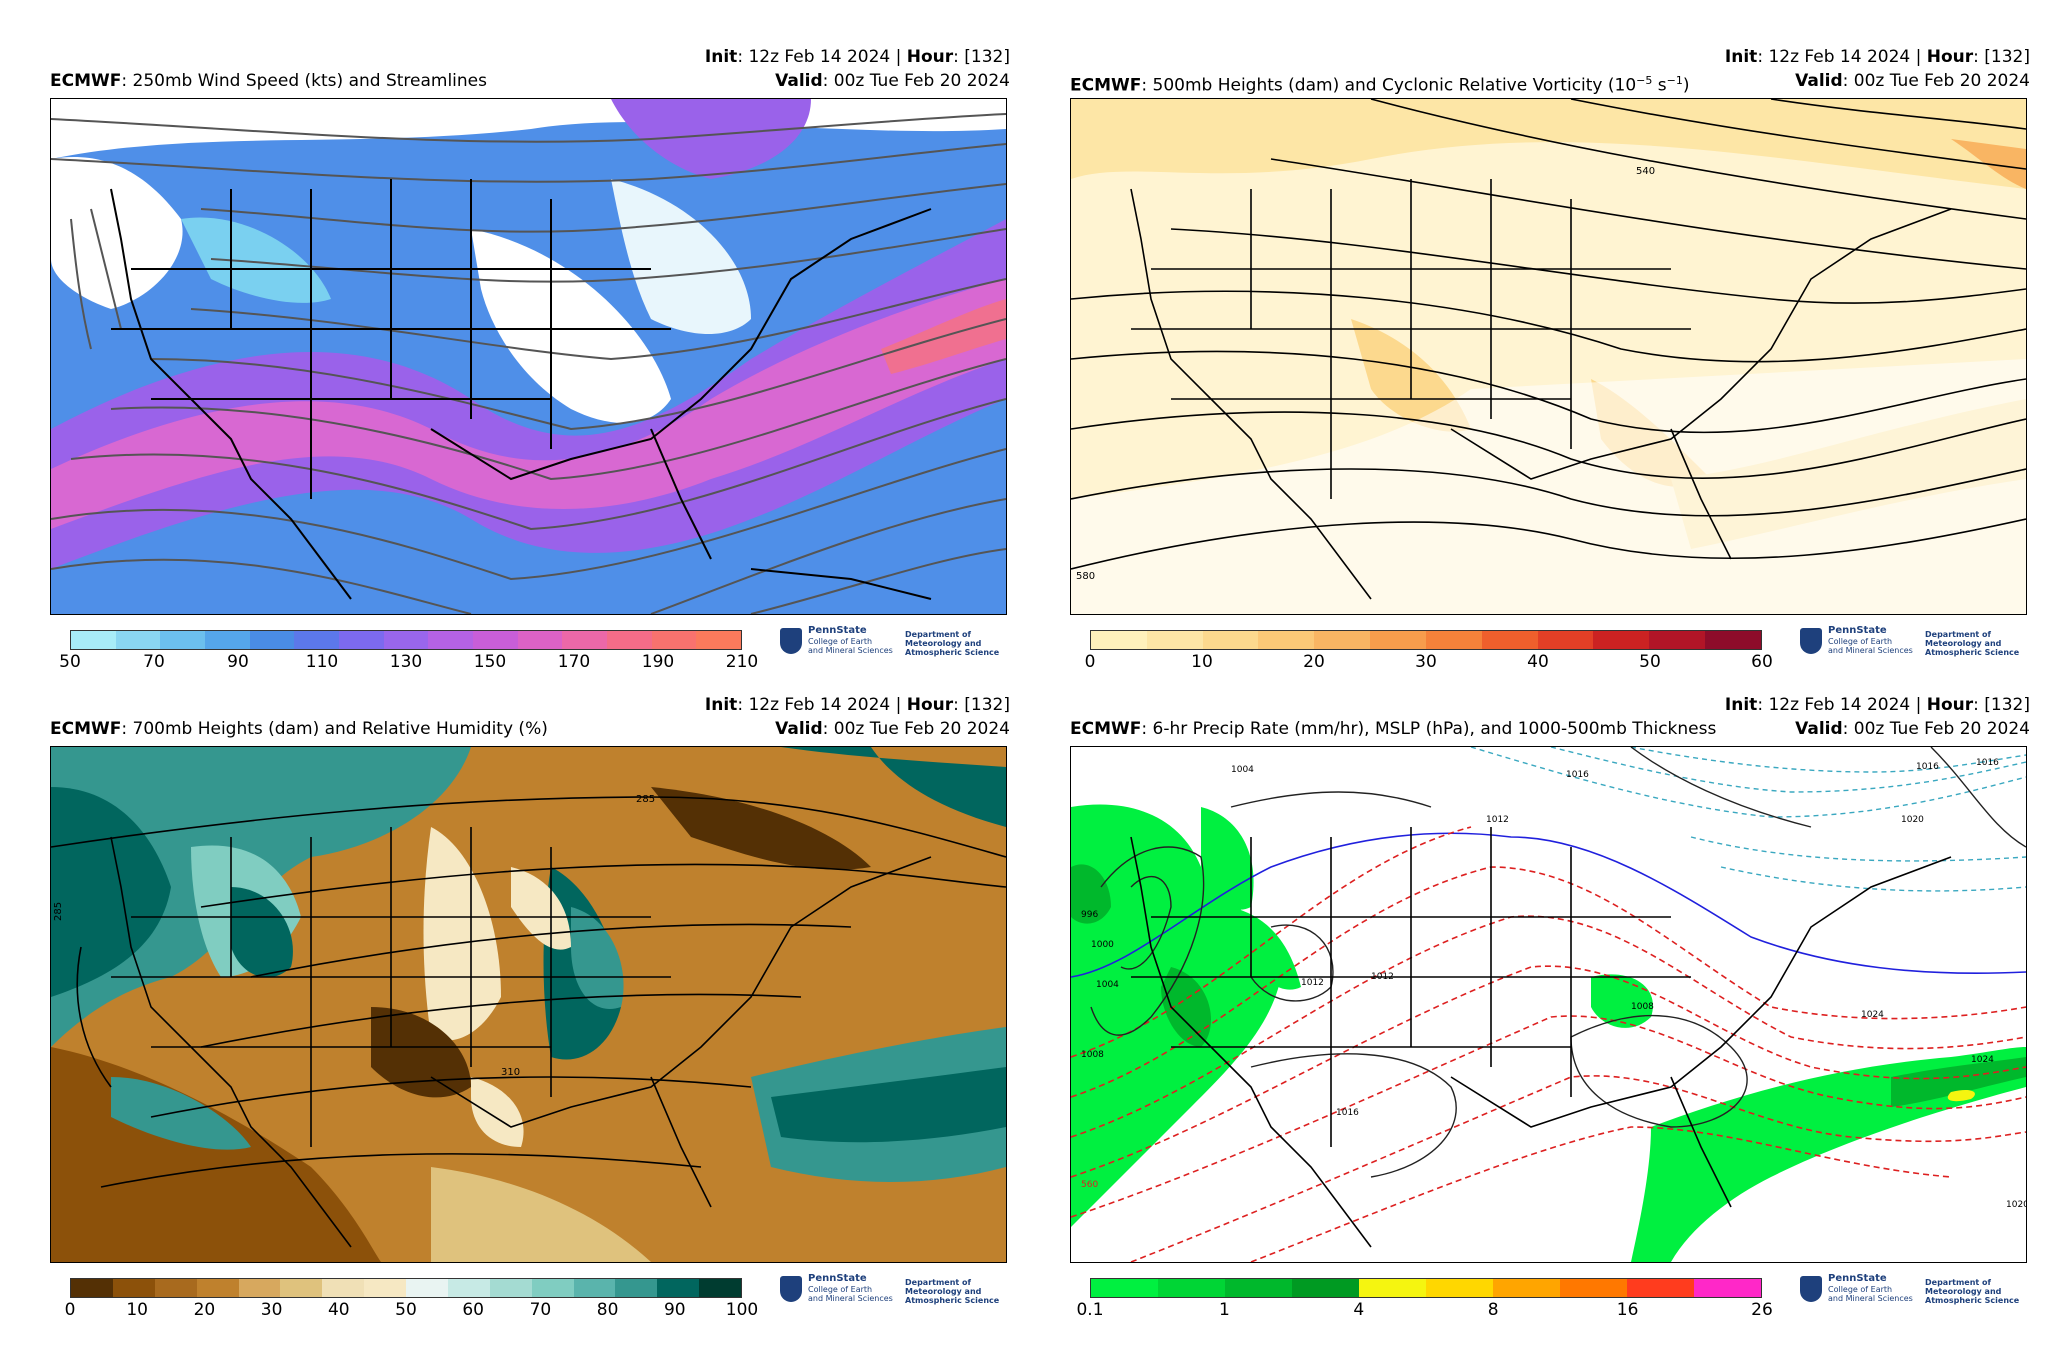 The image size is (2070, 1365). Describe the element at coordinates (409, 662) in the screenshot. I see `colorbar-ticks: 50 70 90 110 130 150 170 190 210` at that location.